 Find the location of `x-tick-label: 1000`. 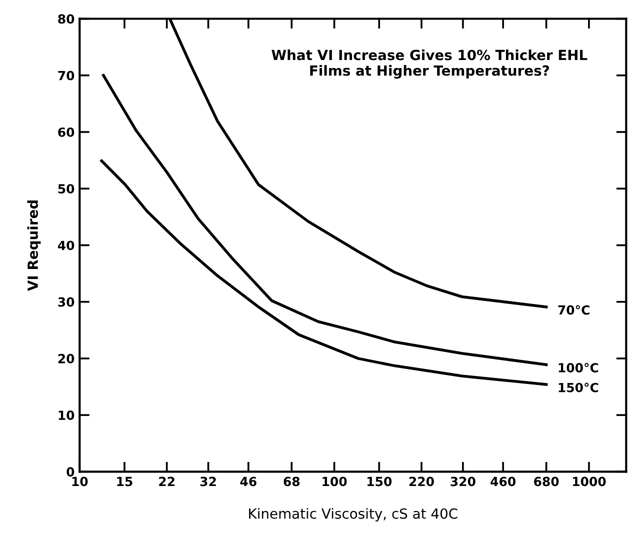

x-tick-label: 1000 is located at coordinates (589, 481).